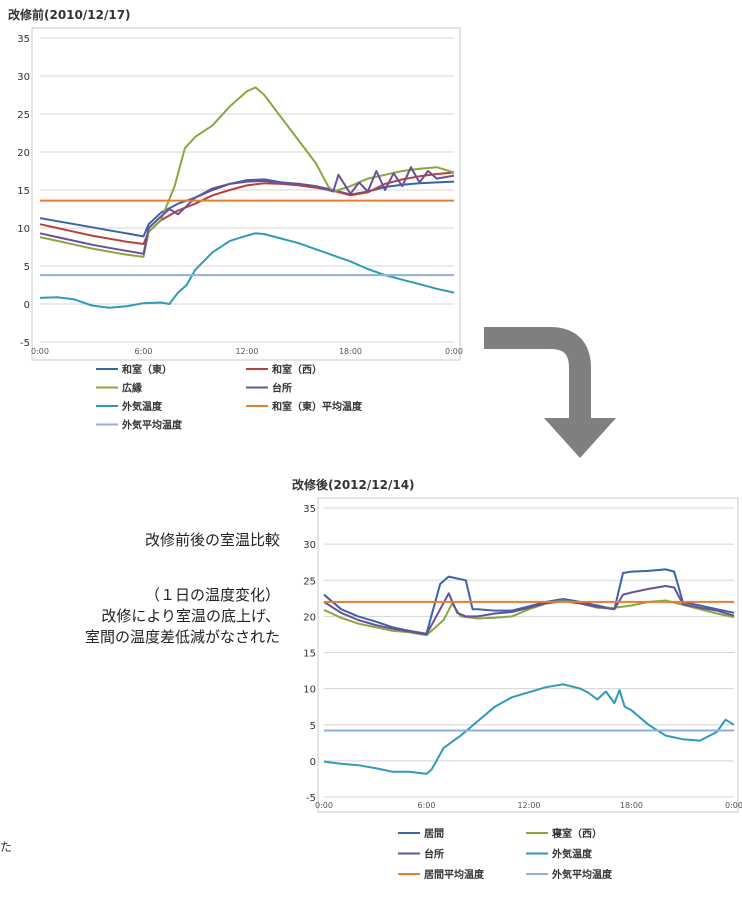 The image size is (742, 916). Describe the element at coordinates (25, 343) in the screenshot. I see `chart1-y-tick: -5` at that location.